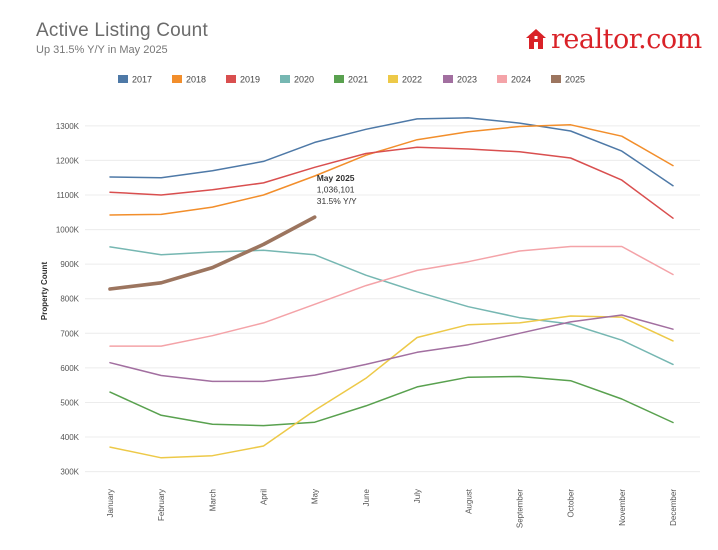 The height and width of the screenshot is (550, 718). What do you see at coordinates (391, 348) in the screenshot?
I see `series-line-2023` at bounding box center [391, 348].